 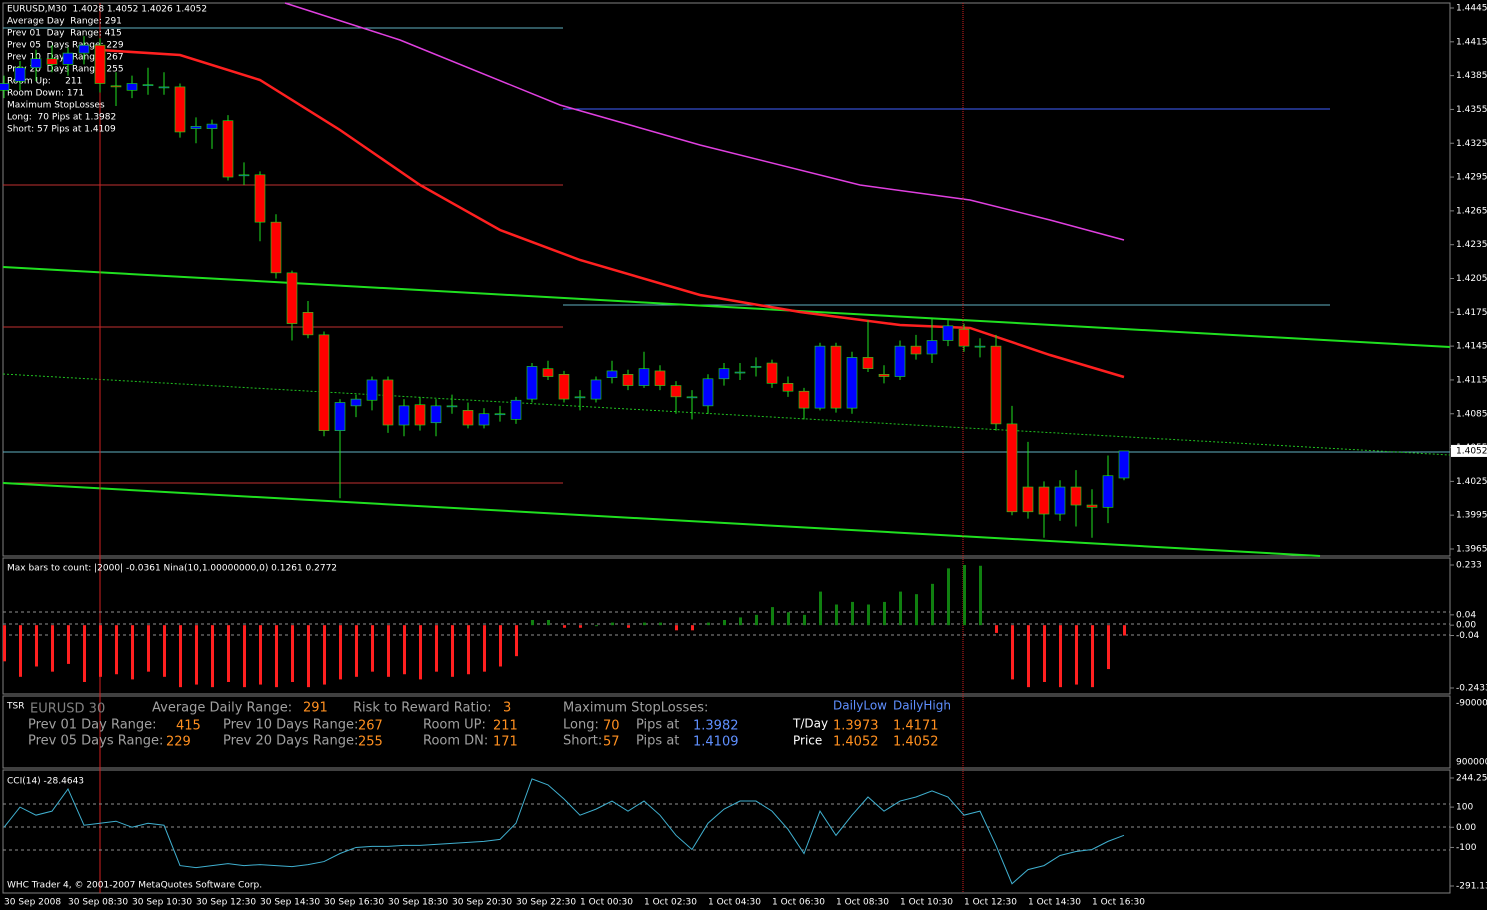 What do you see at coordinates (32, 903) in the screenshot?
I see `x-tick-label: 30 Sep 2008` at bounding box center [32, 903].